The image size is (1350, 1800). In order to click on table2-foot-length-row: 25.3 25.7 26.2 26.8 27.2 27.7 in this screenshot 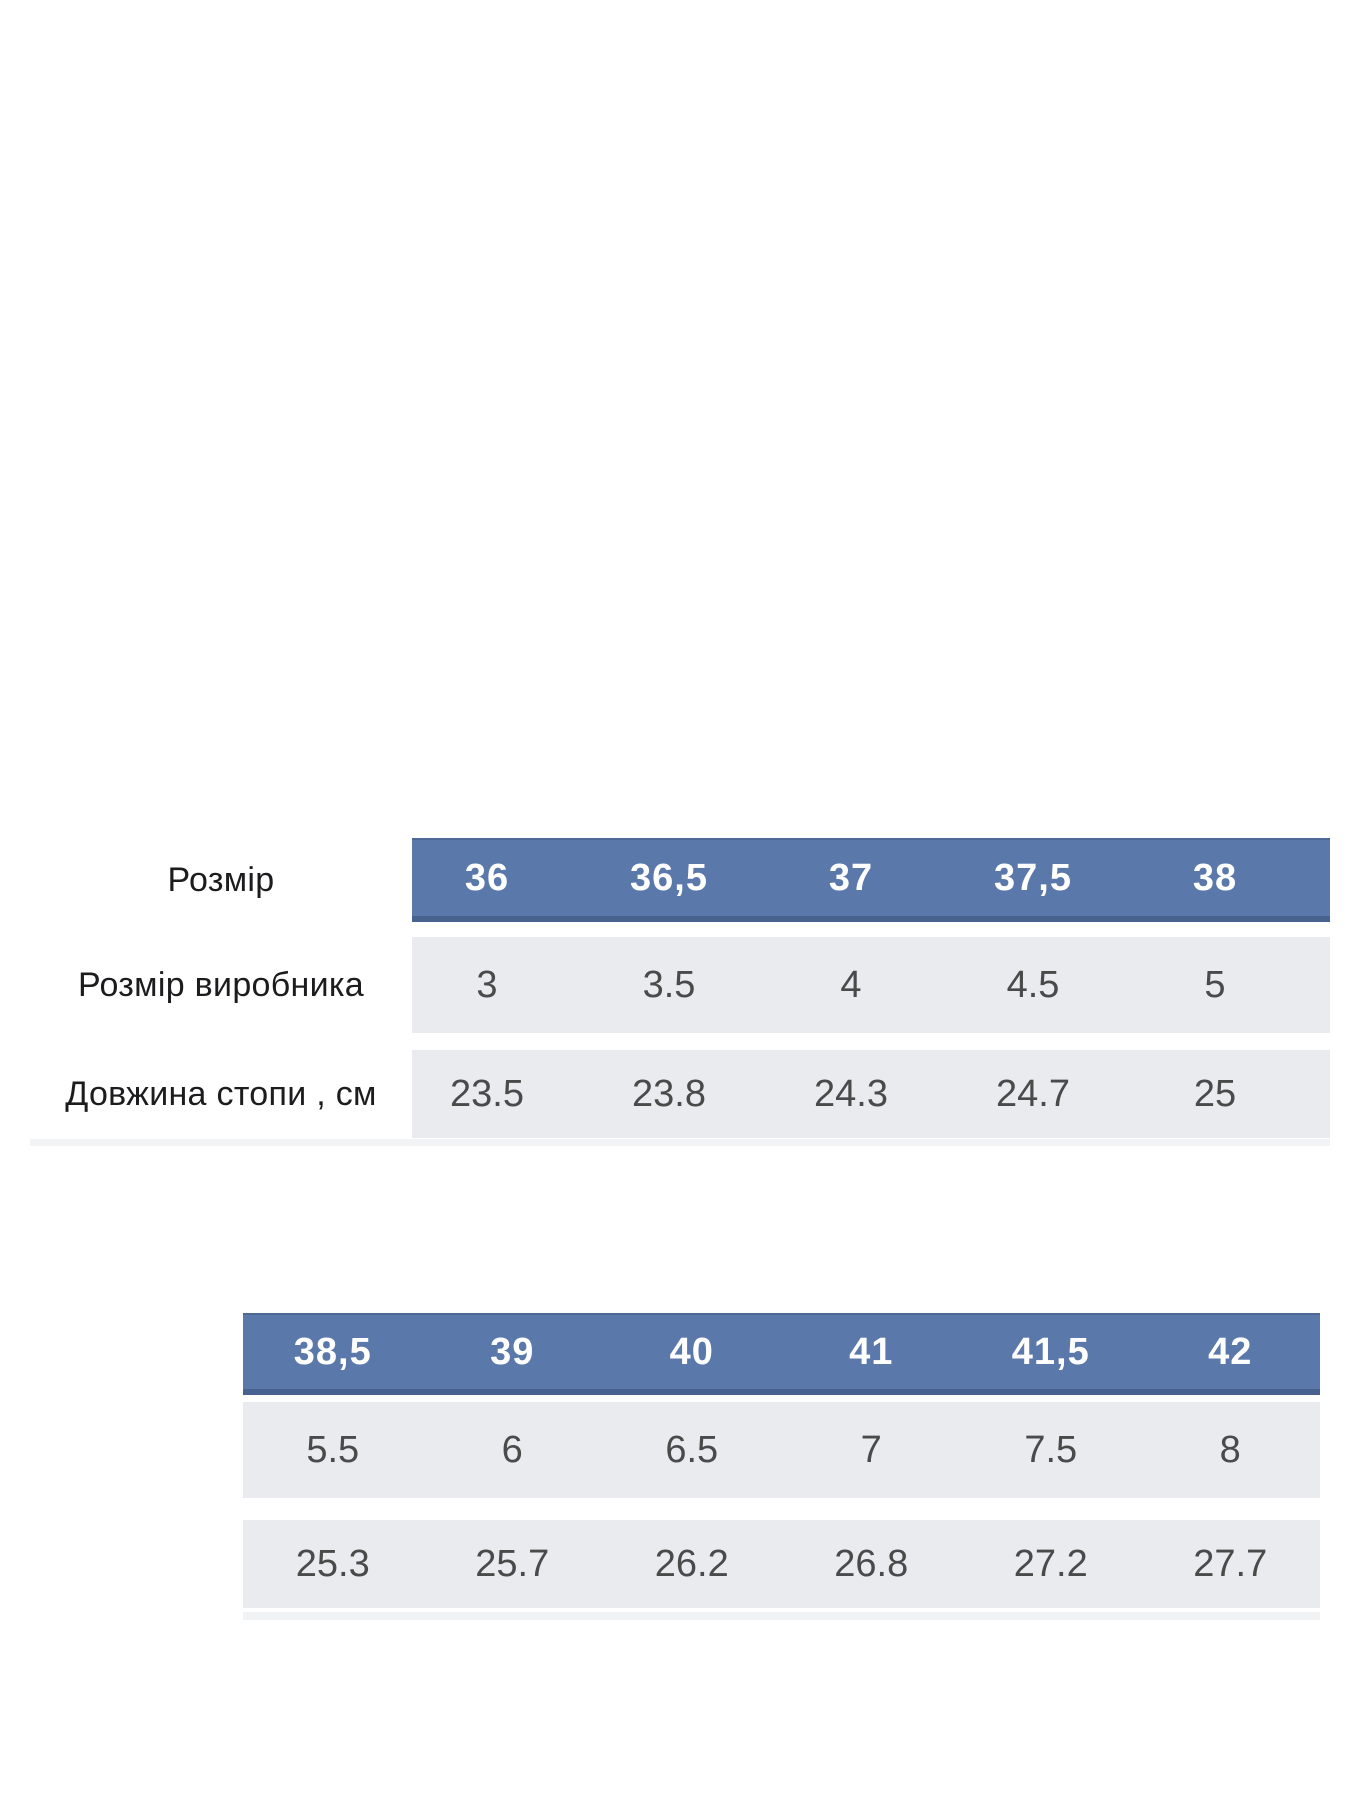, I will do `click(781, 1564)`.